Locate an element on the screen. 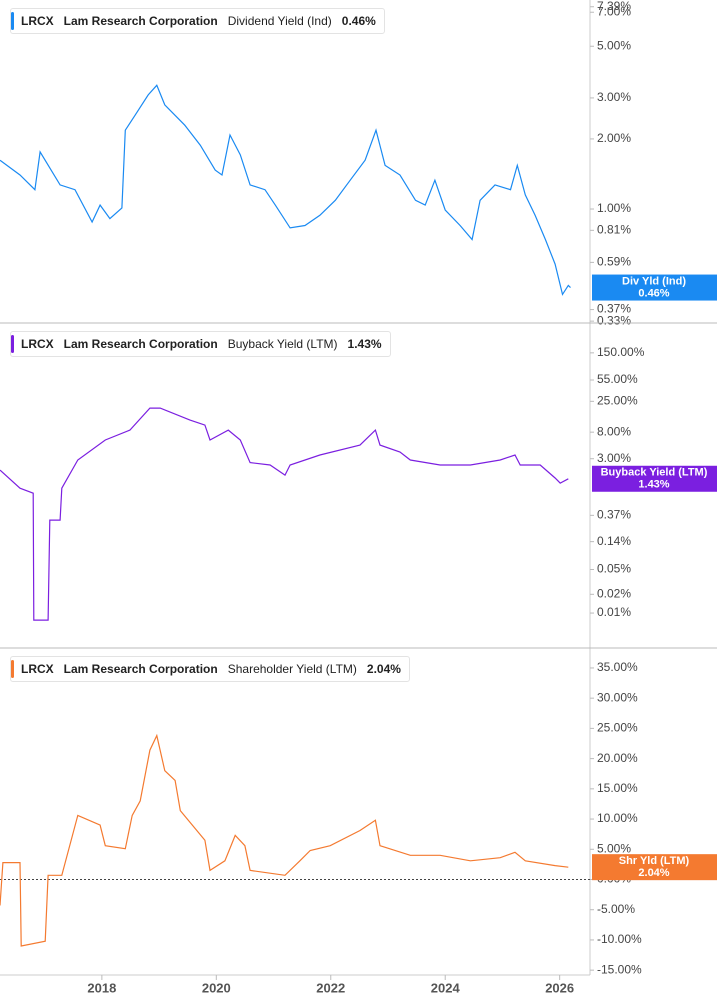 Image resolution: width=717 pixels, height=1005 pixels. y-tick-label: 55.00% is located at coordinates (617, 379).